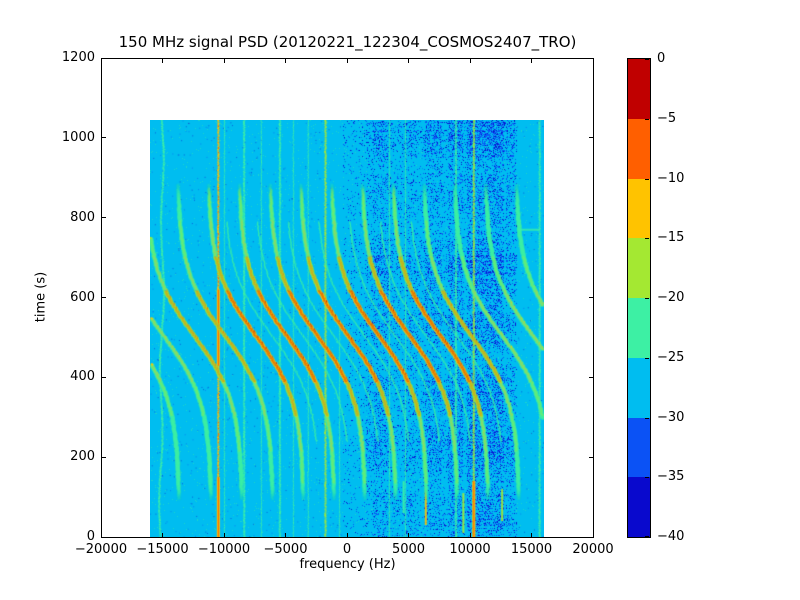 This screenshot has height=600, width=800. I want to click on y-tick-label: 800, so click(82, 217).